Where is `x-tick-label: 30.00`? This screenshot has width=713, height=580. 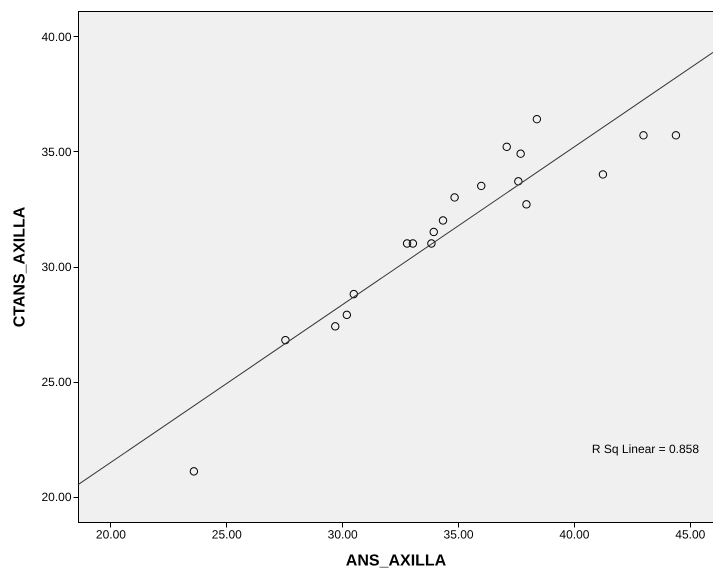
x-tick-label: 30.00 is located at coordinates (343, 535).